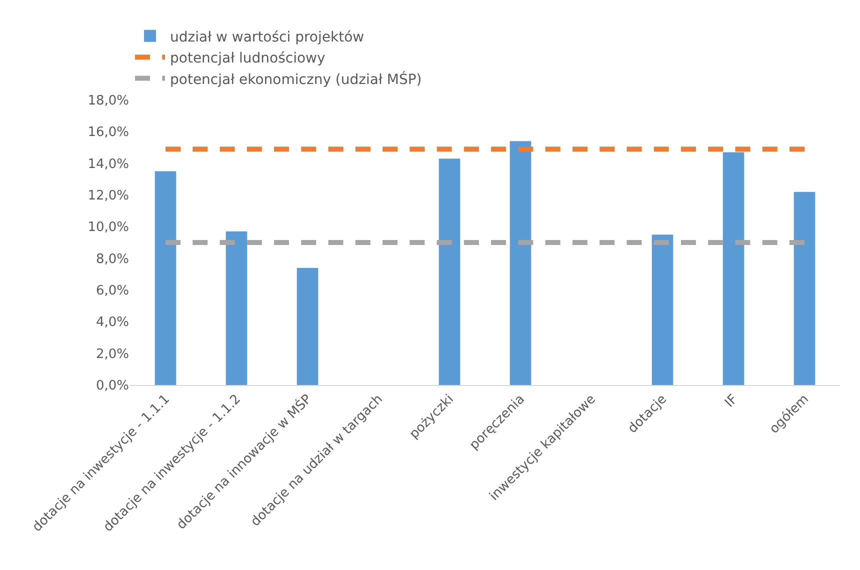 This screenshot has width=860, height=570. I want to click on y-tick-label: 0,0%, so click(112, 386).